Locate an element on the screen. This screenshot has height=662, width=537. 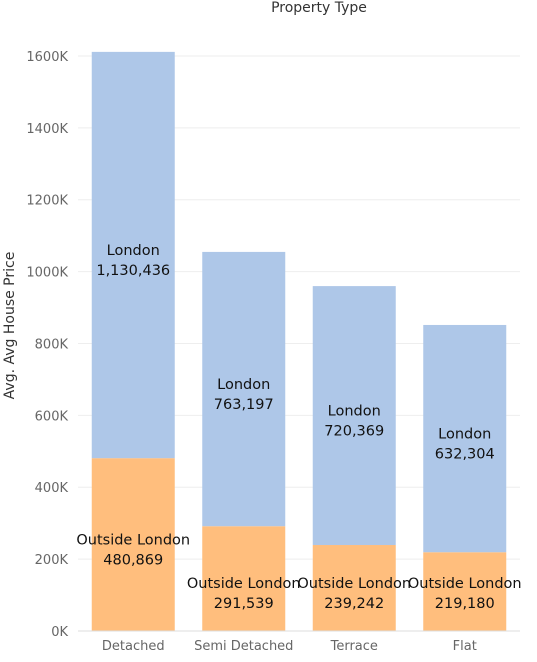
y-tick-label: 200K is located at coordinates (52, 560).